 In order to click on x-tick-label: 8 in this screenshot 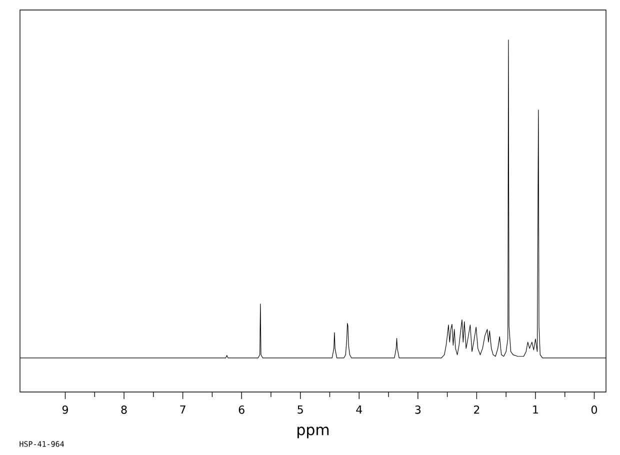, I will do `click(124, 410)`.